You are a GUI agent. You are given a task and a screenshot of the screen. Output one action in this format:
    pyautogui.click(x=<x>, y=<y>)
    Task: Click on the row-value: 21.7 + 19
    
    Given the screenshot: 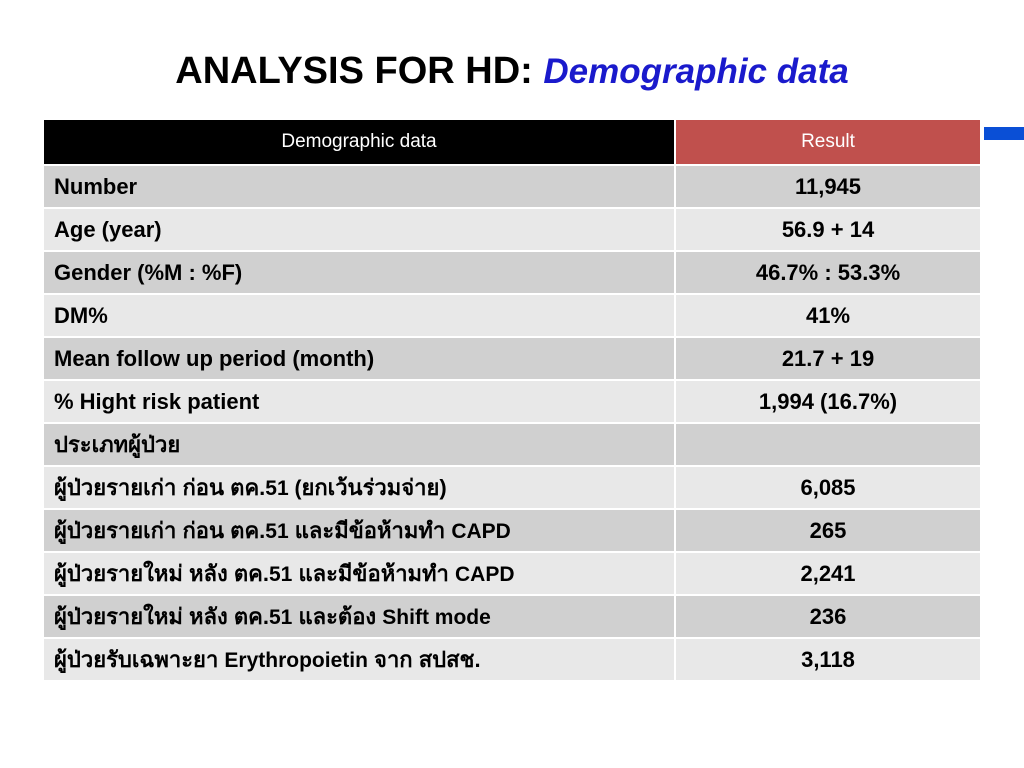 What is the action you would take?
    pyautogui.click(x=828, y=358)
    